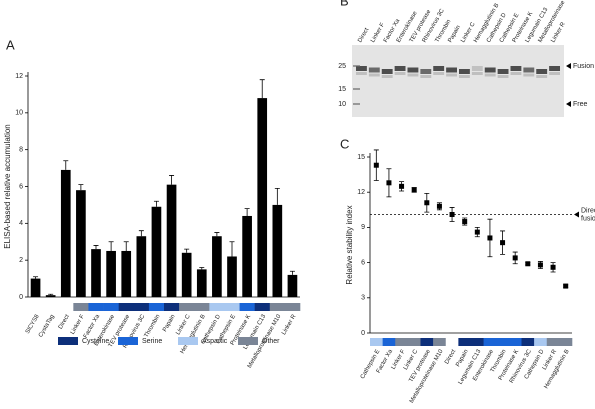 This screenshot has width=595, height=409. I want to click on y-tick-label: 15, so click(361, 157).